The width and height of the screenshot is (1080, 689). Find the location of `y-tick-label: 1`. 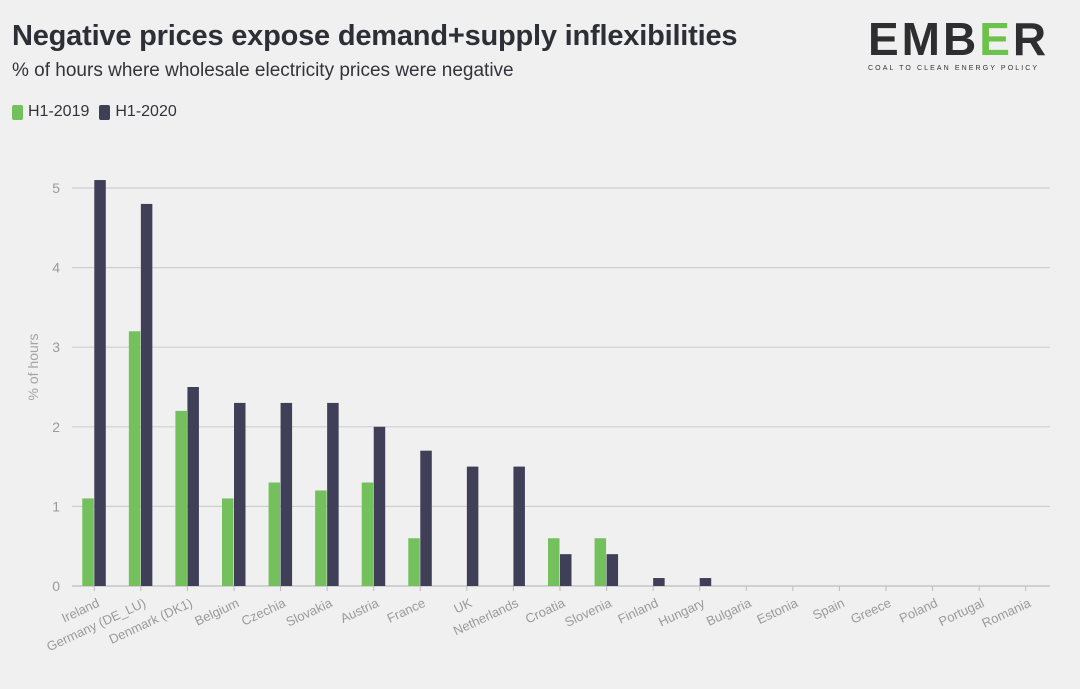

y-tick-label: 1 is located at coordinates (56, 506).